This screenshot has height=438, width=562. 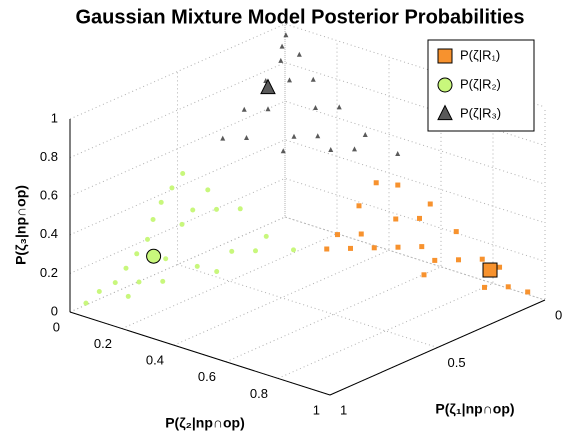 I want to click on z-tick-label: 0.6, so click(x=49, y=195).